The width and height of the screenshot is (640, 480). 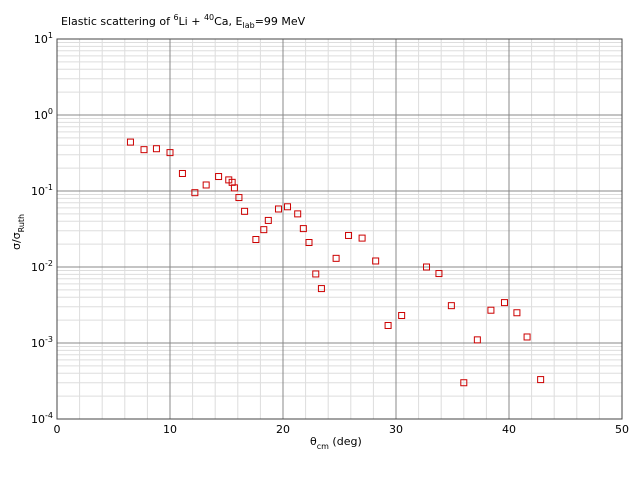 I want to click on y-axis-label: σ/σRuth, so click(x=18, y=232).